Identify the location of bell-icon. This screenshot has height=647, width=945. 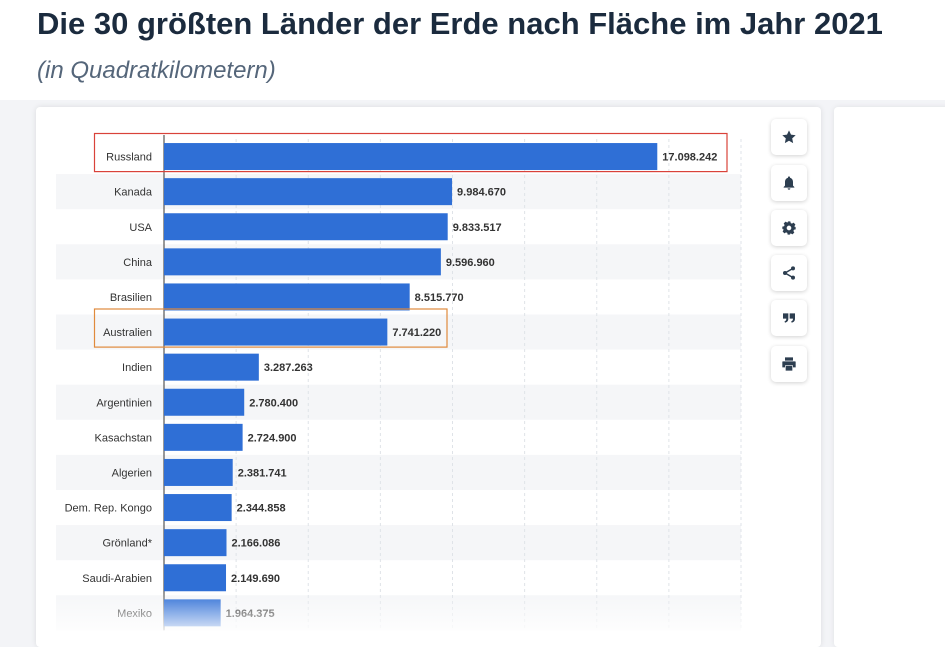
(789, 183).